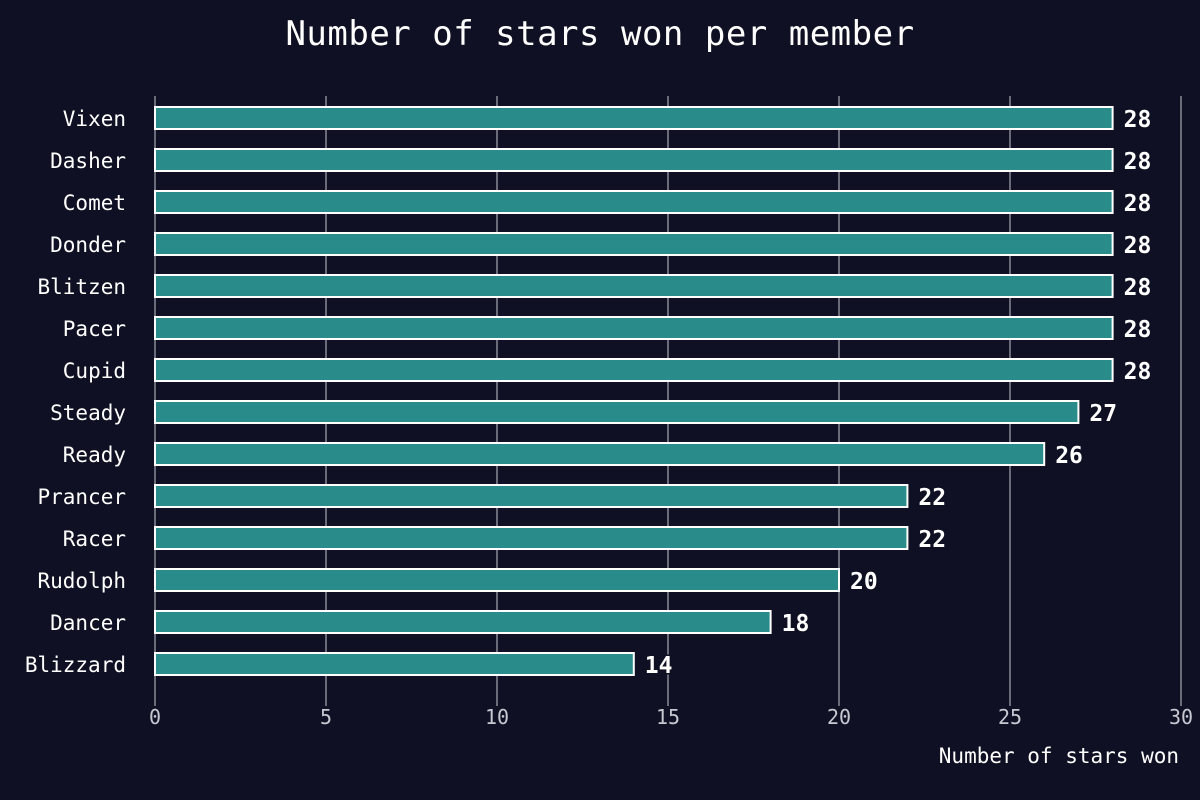 The image size is (1200, 800). Describe the element at coordinates (600, 34) in the screenshot. I see `chart-title: Number of stars won per member` at that location.